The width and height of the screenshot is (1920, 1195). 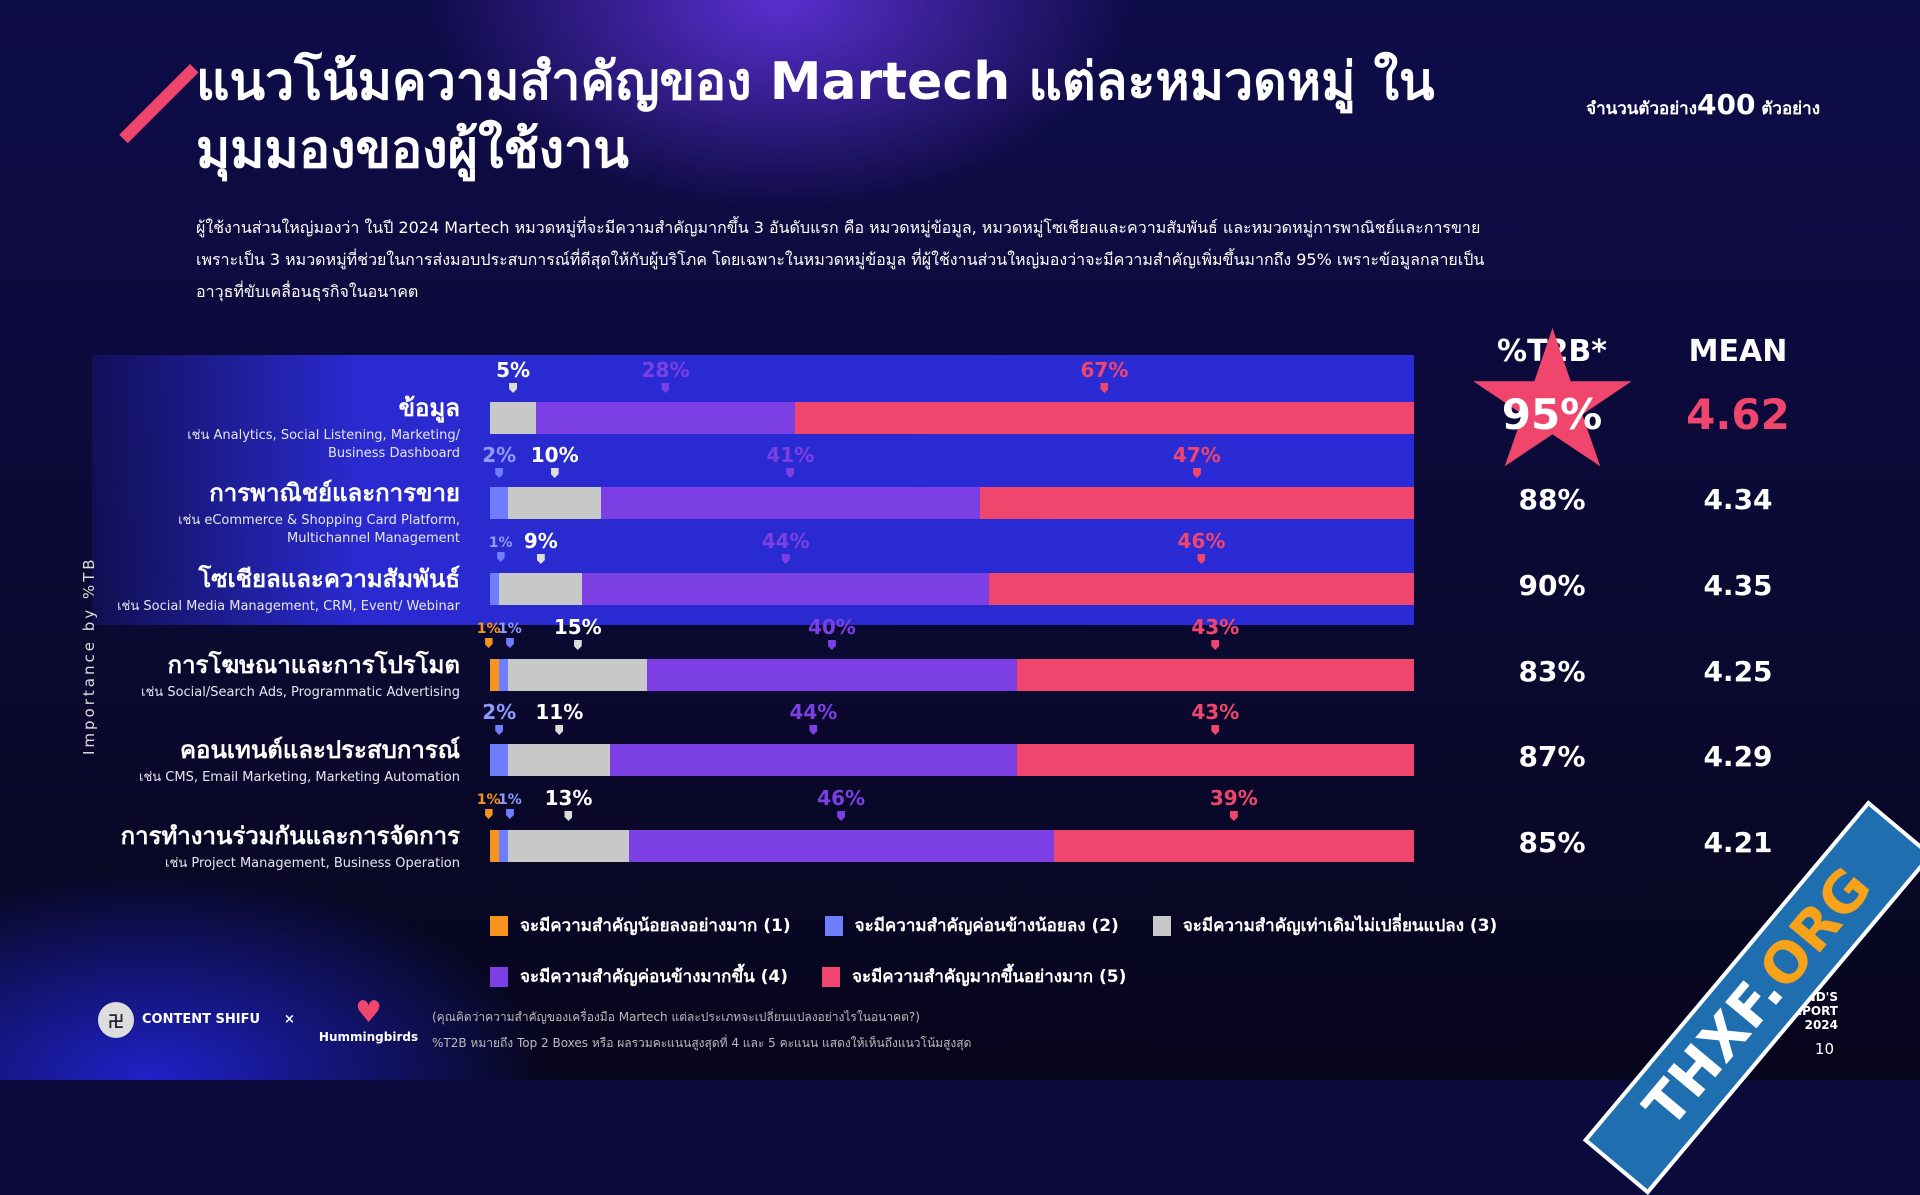 I want to click on segment-value-label: 41%, so click(x=790, y=460).